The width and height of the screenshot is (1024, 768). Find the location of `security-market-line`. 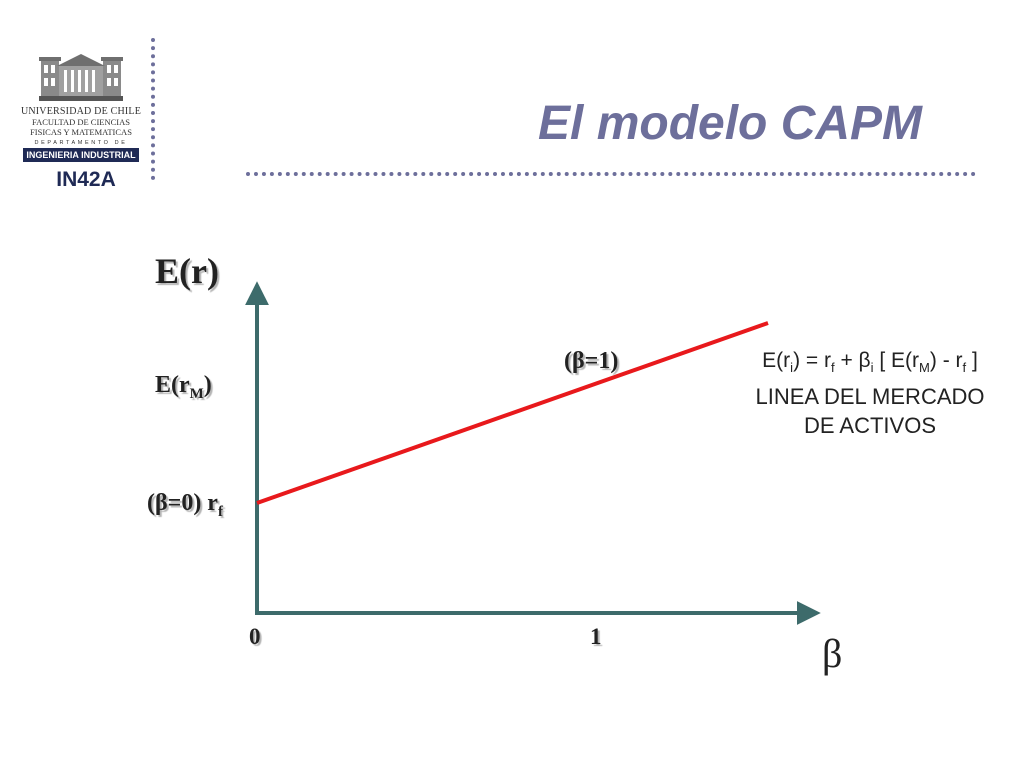

security-market-line is located at coordinates (512, 413).